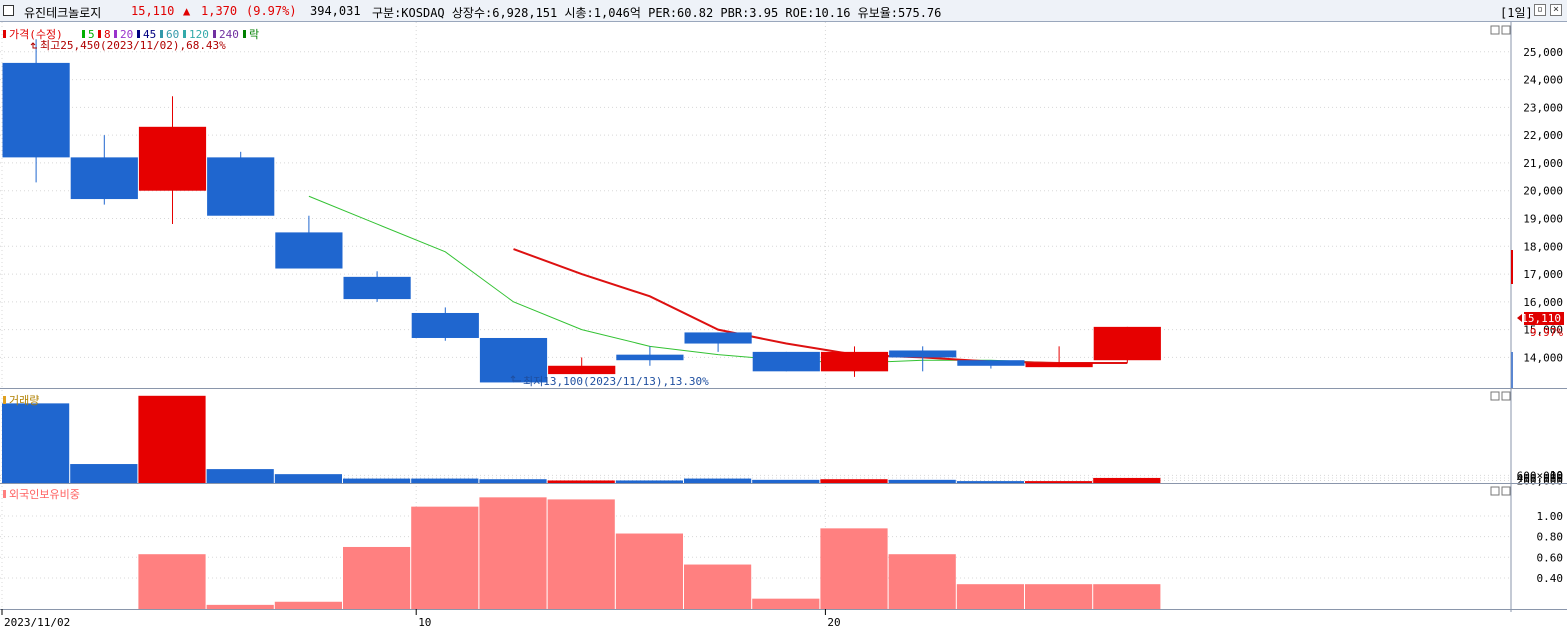 The image size is (1567, 630). What do you see at coordinates (1550, 557) in the screenshot?
I see `foreign-tick-label: 0.60` at bounding box center [1550, 557].